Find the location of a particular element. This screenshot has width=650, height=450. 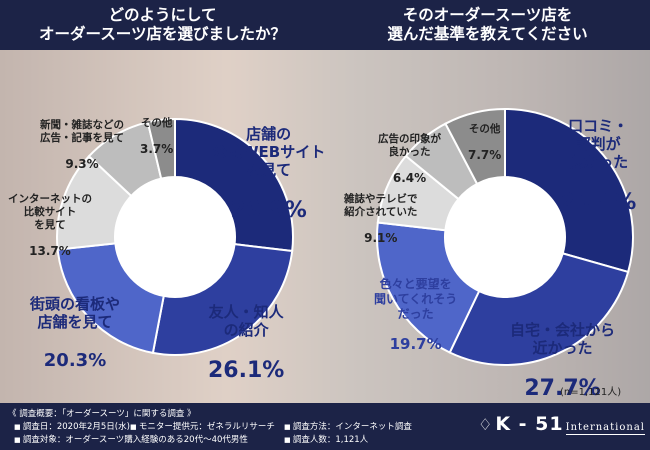

label-listens-to-requests: 色々と要望を 聞いてくれそう だった 19.7% is located at coordinates (416, 315).